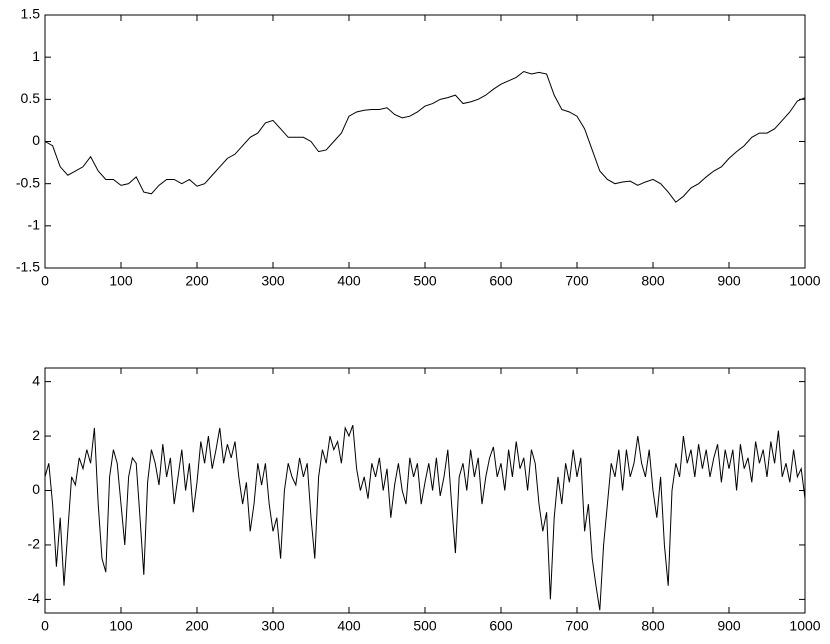  I want to click on y-tick-label: 0.5, so click(31, 98).